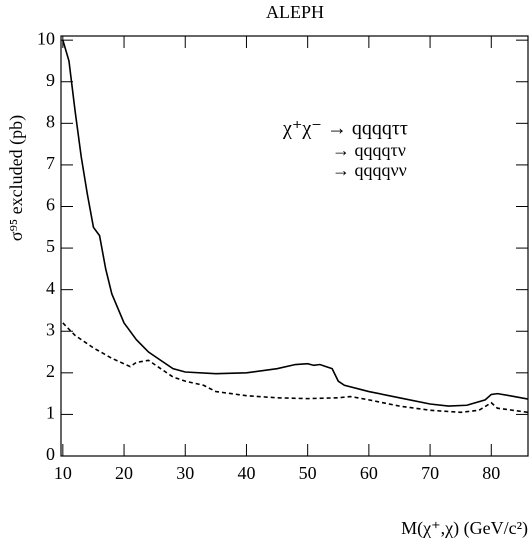 This screenshot has width=531, height=545. I want to click on x-tick-label: 80, so click(491, 473).